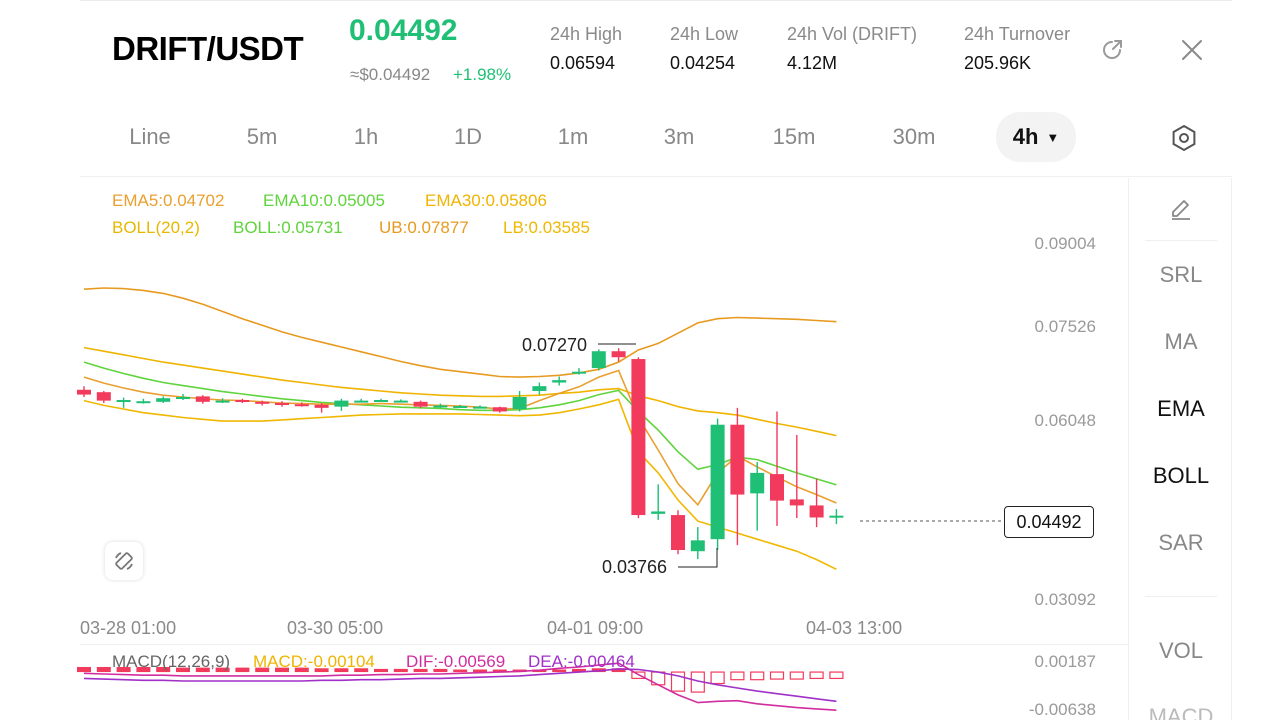  What do you see at coordinates (1181, 408) in the screenshot?
I see `side-item-ema: EMA` at bounding box center [1181, 408].